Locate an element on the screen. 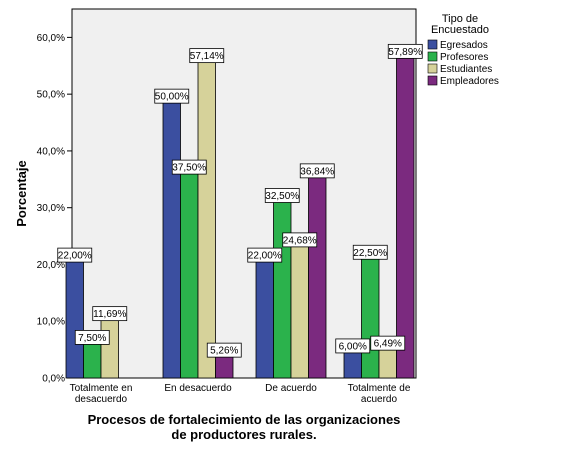 The height and width of the screenshot is (455, 568). data-label: 11,69% is located at coordinates (109, 314).